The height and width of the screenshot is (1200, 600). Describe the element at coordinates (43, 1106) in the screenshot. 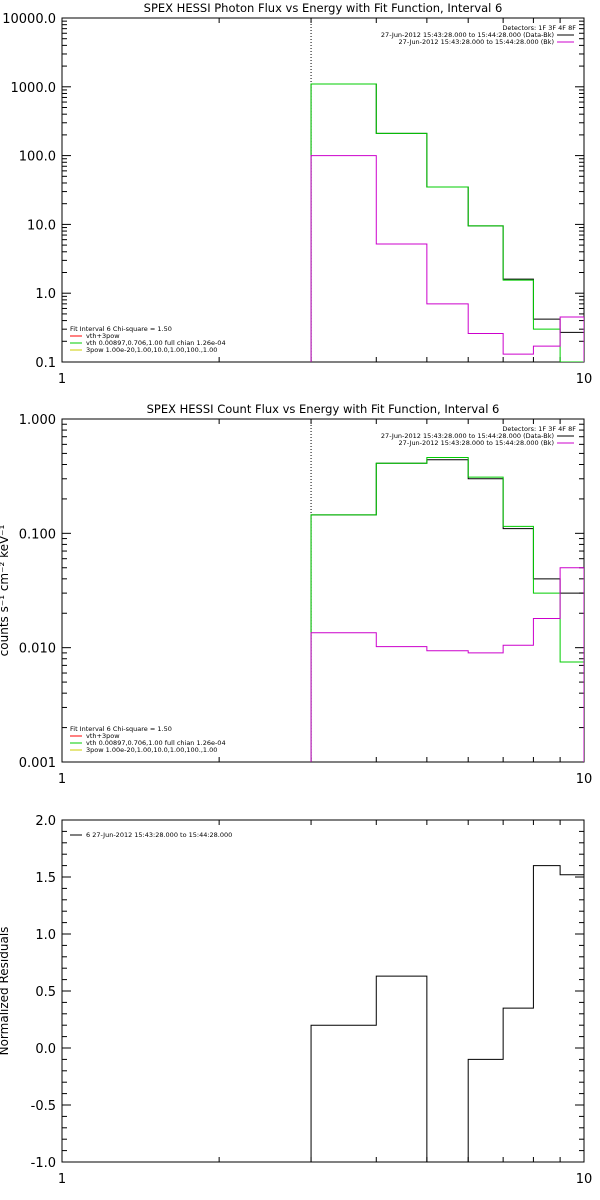

I see `y-tick-label: -0.5` at that location.